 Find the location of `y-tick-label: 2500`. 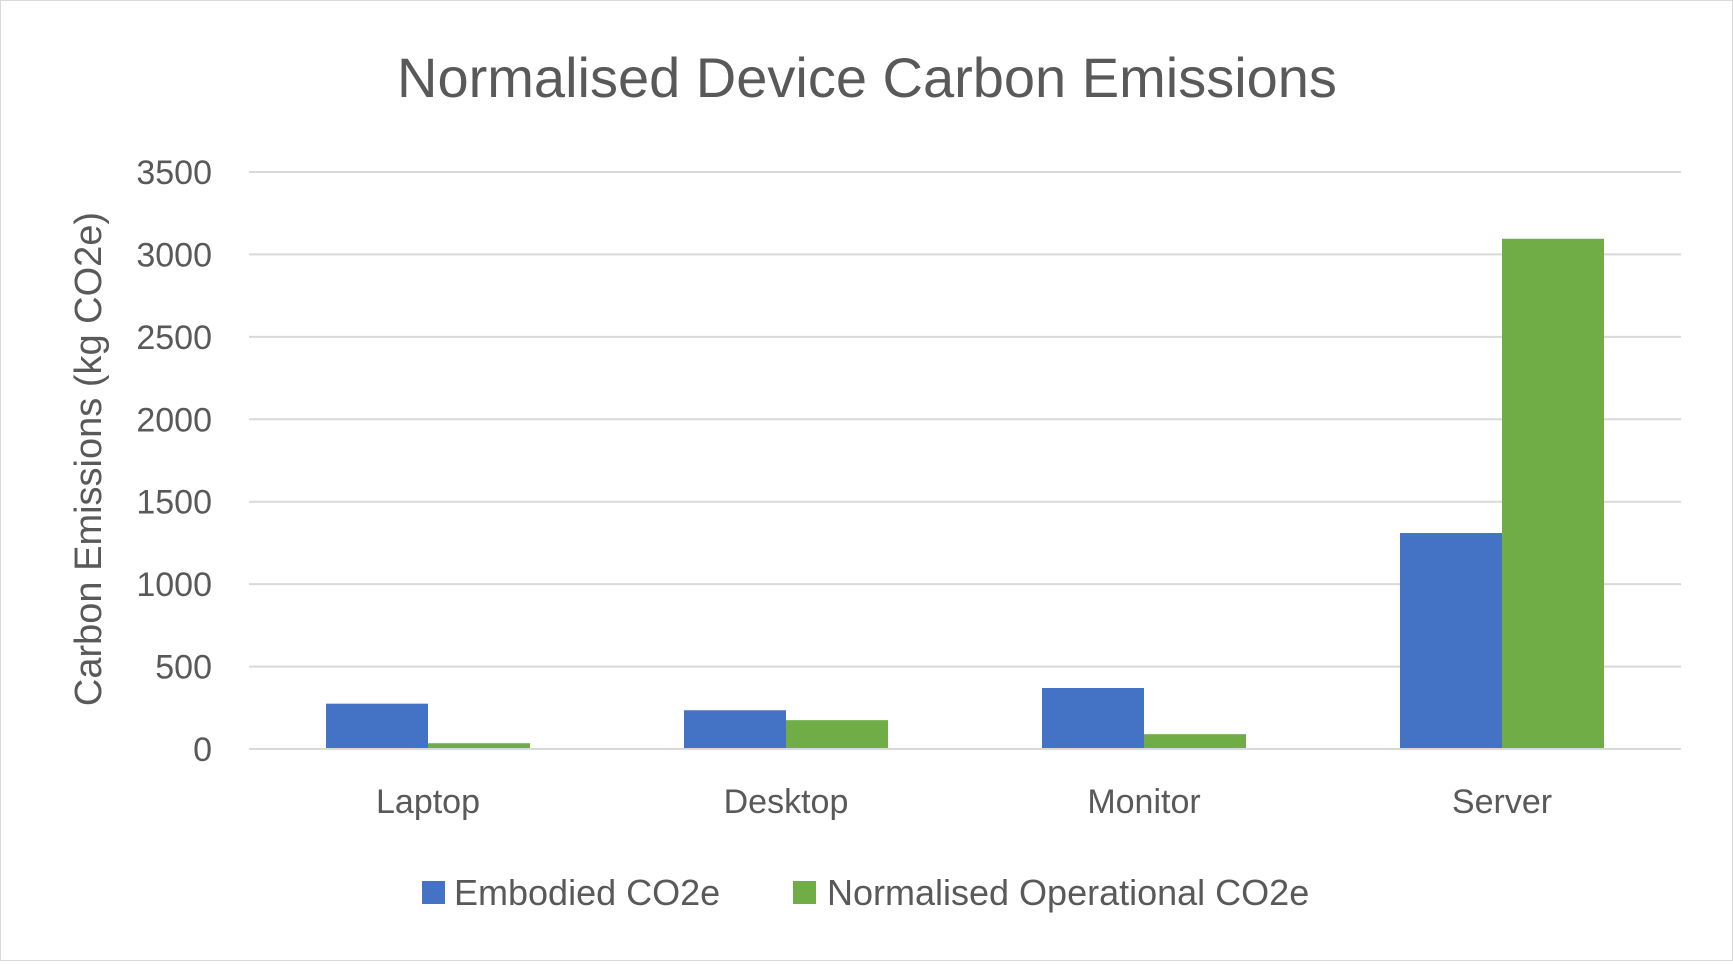

y-tick-label: 2500 is located at coordinates (174, 338).